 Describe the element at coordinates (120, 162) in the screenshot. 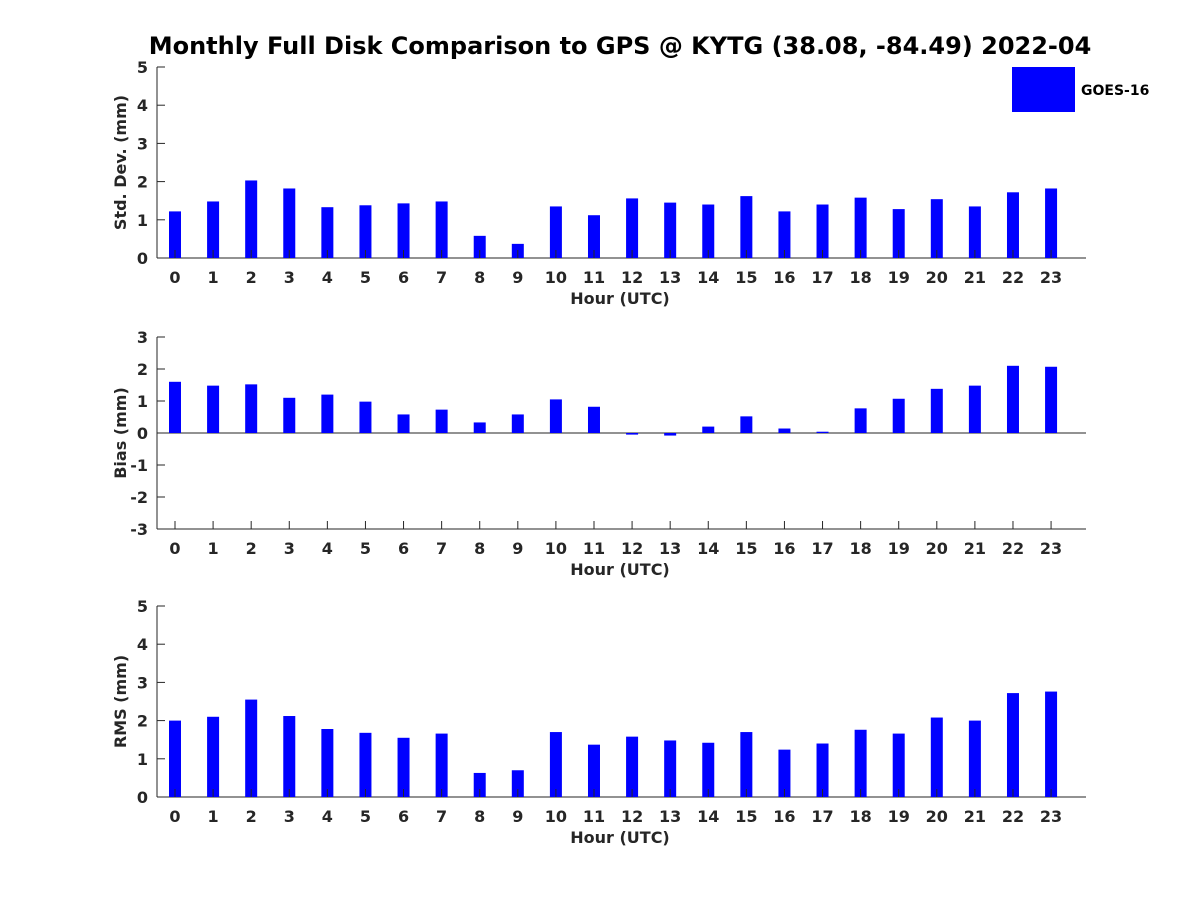

I see `y-axis-label: Std. Dev. (mm)` at that location.